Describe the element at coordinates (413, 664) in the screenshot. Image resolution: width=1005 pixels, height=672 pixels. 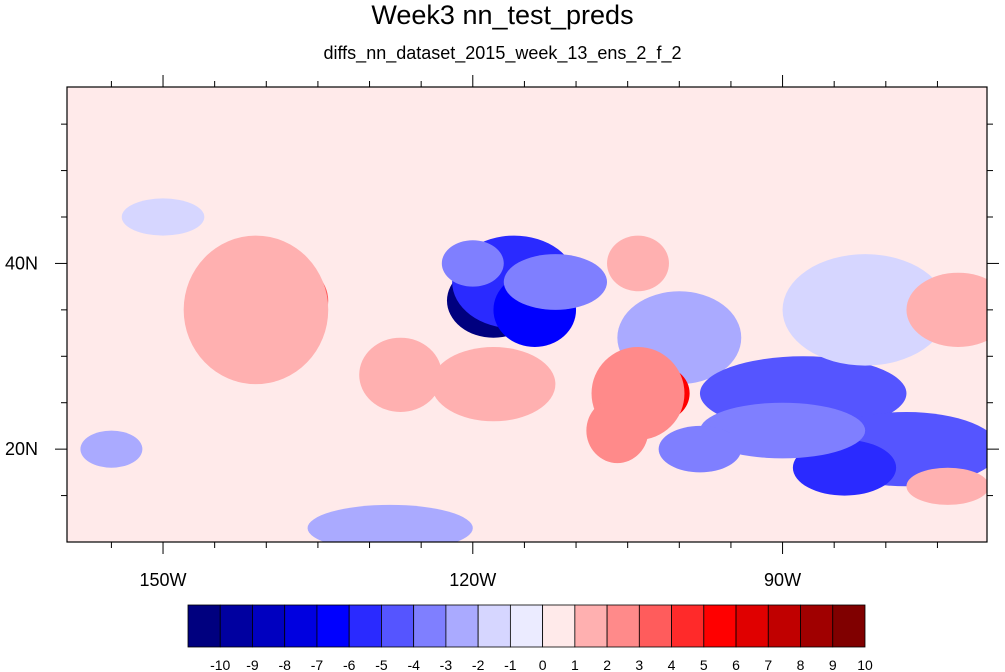
I see `colorbar-label: -4` at that location.